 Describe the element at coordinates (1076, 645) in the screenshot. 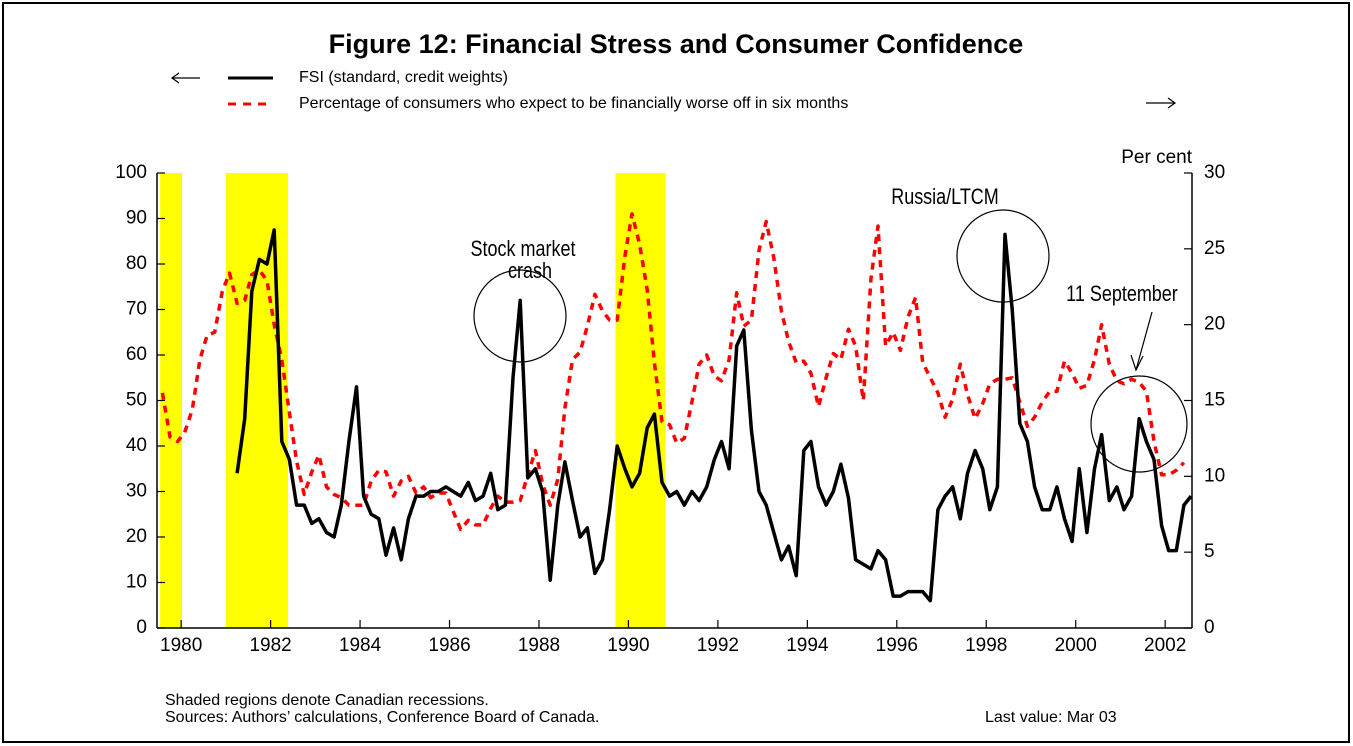

I see `x-tick-label: 2000` at that location.